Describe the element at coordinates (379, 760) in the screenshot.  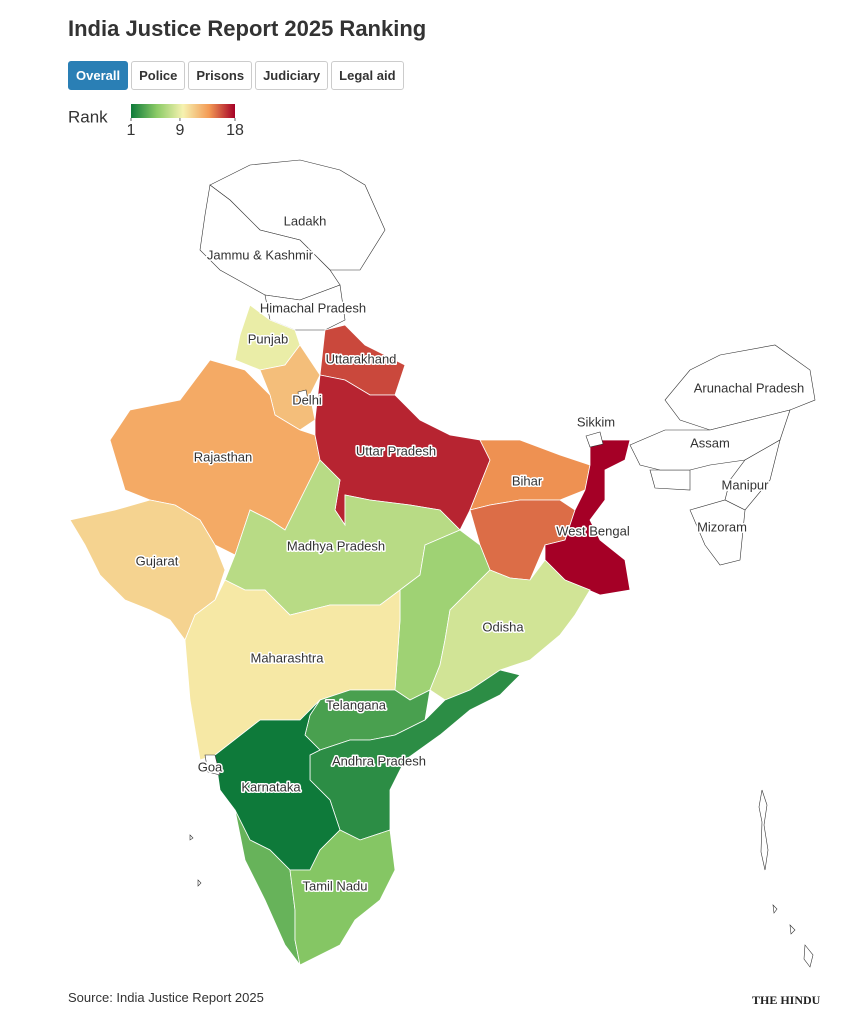
I see `state-label: Andhra Pradesh` at that location.